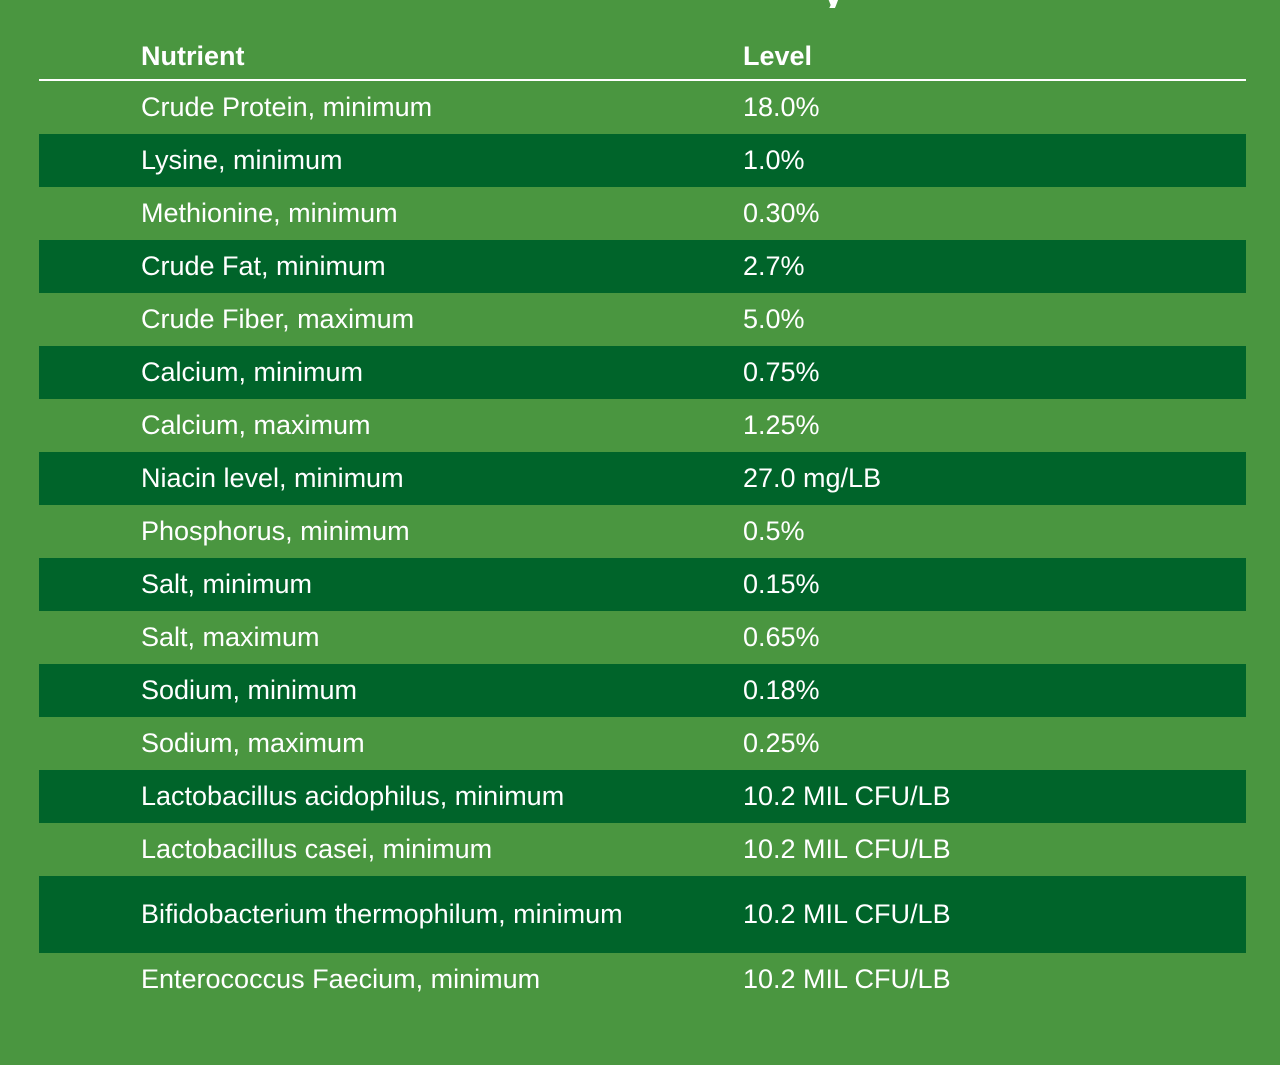 The width and height of the screenshot is (1280, 1065). Describe the element at coordinates (230, 637) in the screenshot. I see `nutrient-cell: Salt, maximum` at that location.